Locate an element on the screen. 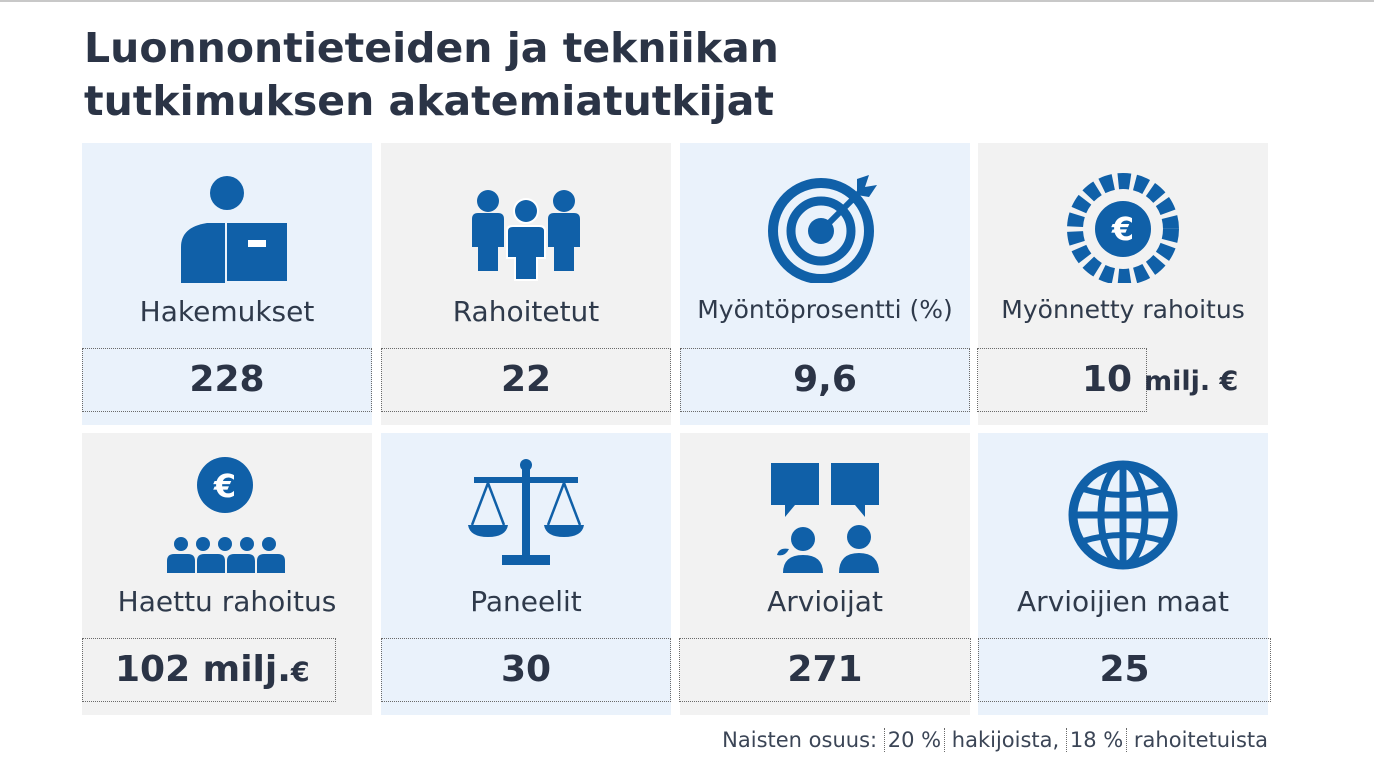 This screenshot has height=772, width=1374. card-reviewer-countries: Arvioijien maat 25 is located at coordinates (1124, 574).